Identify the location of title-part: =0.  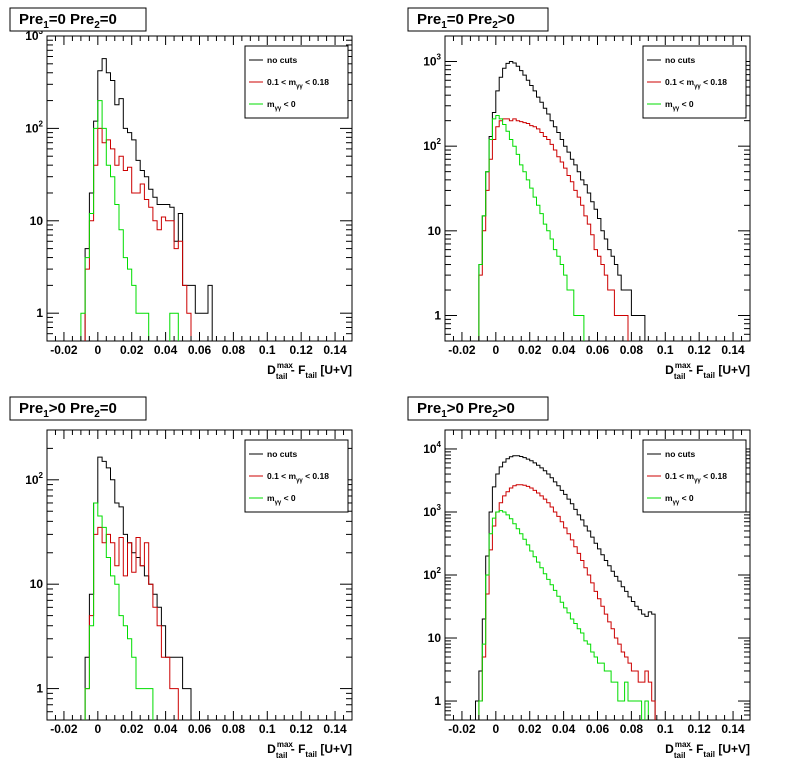
(108, 408).